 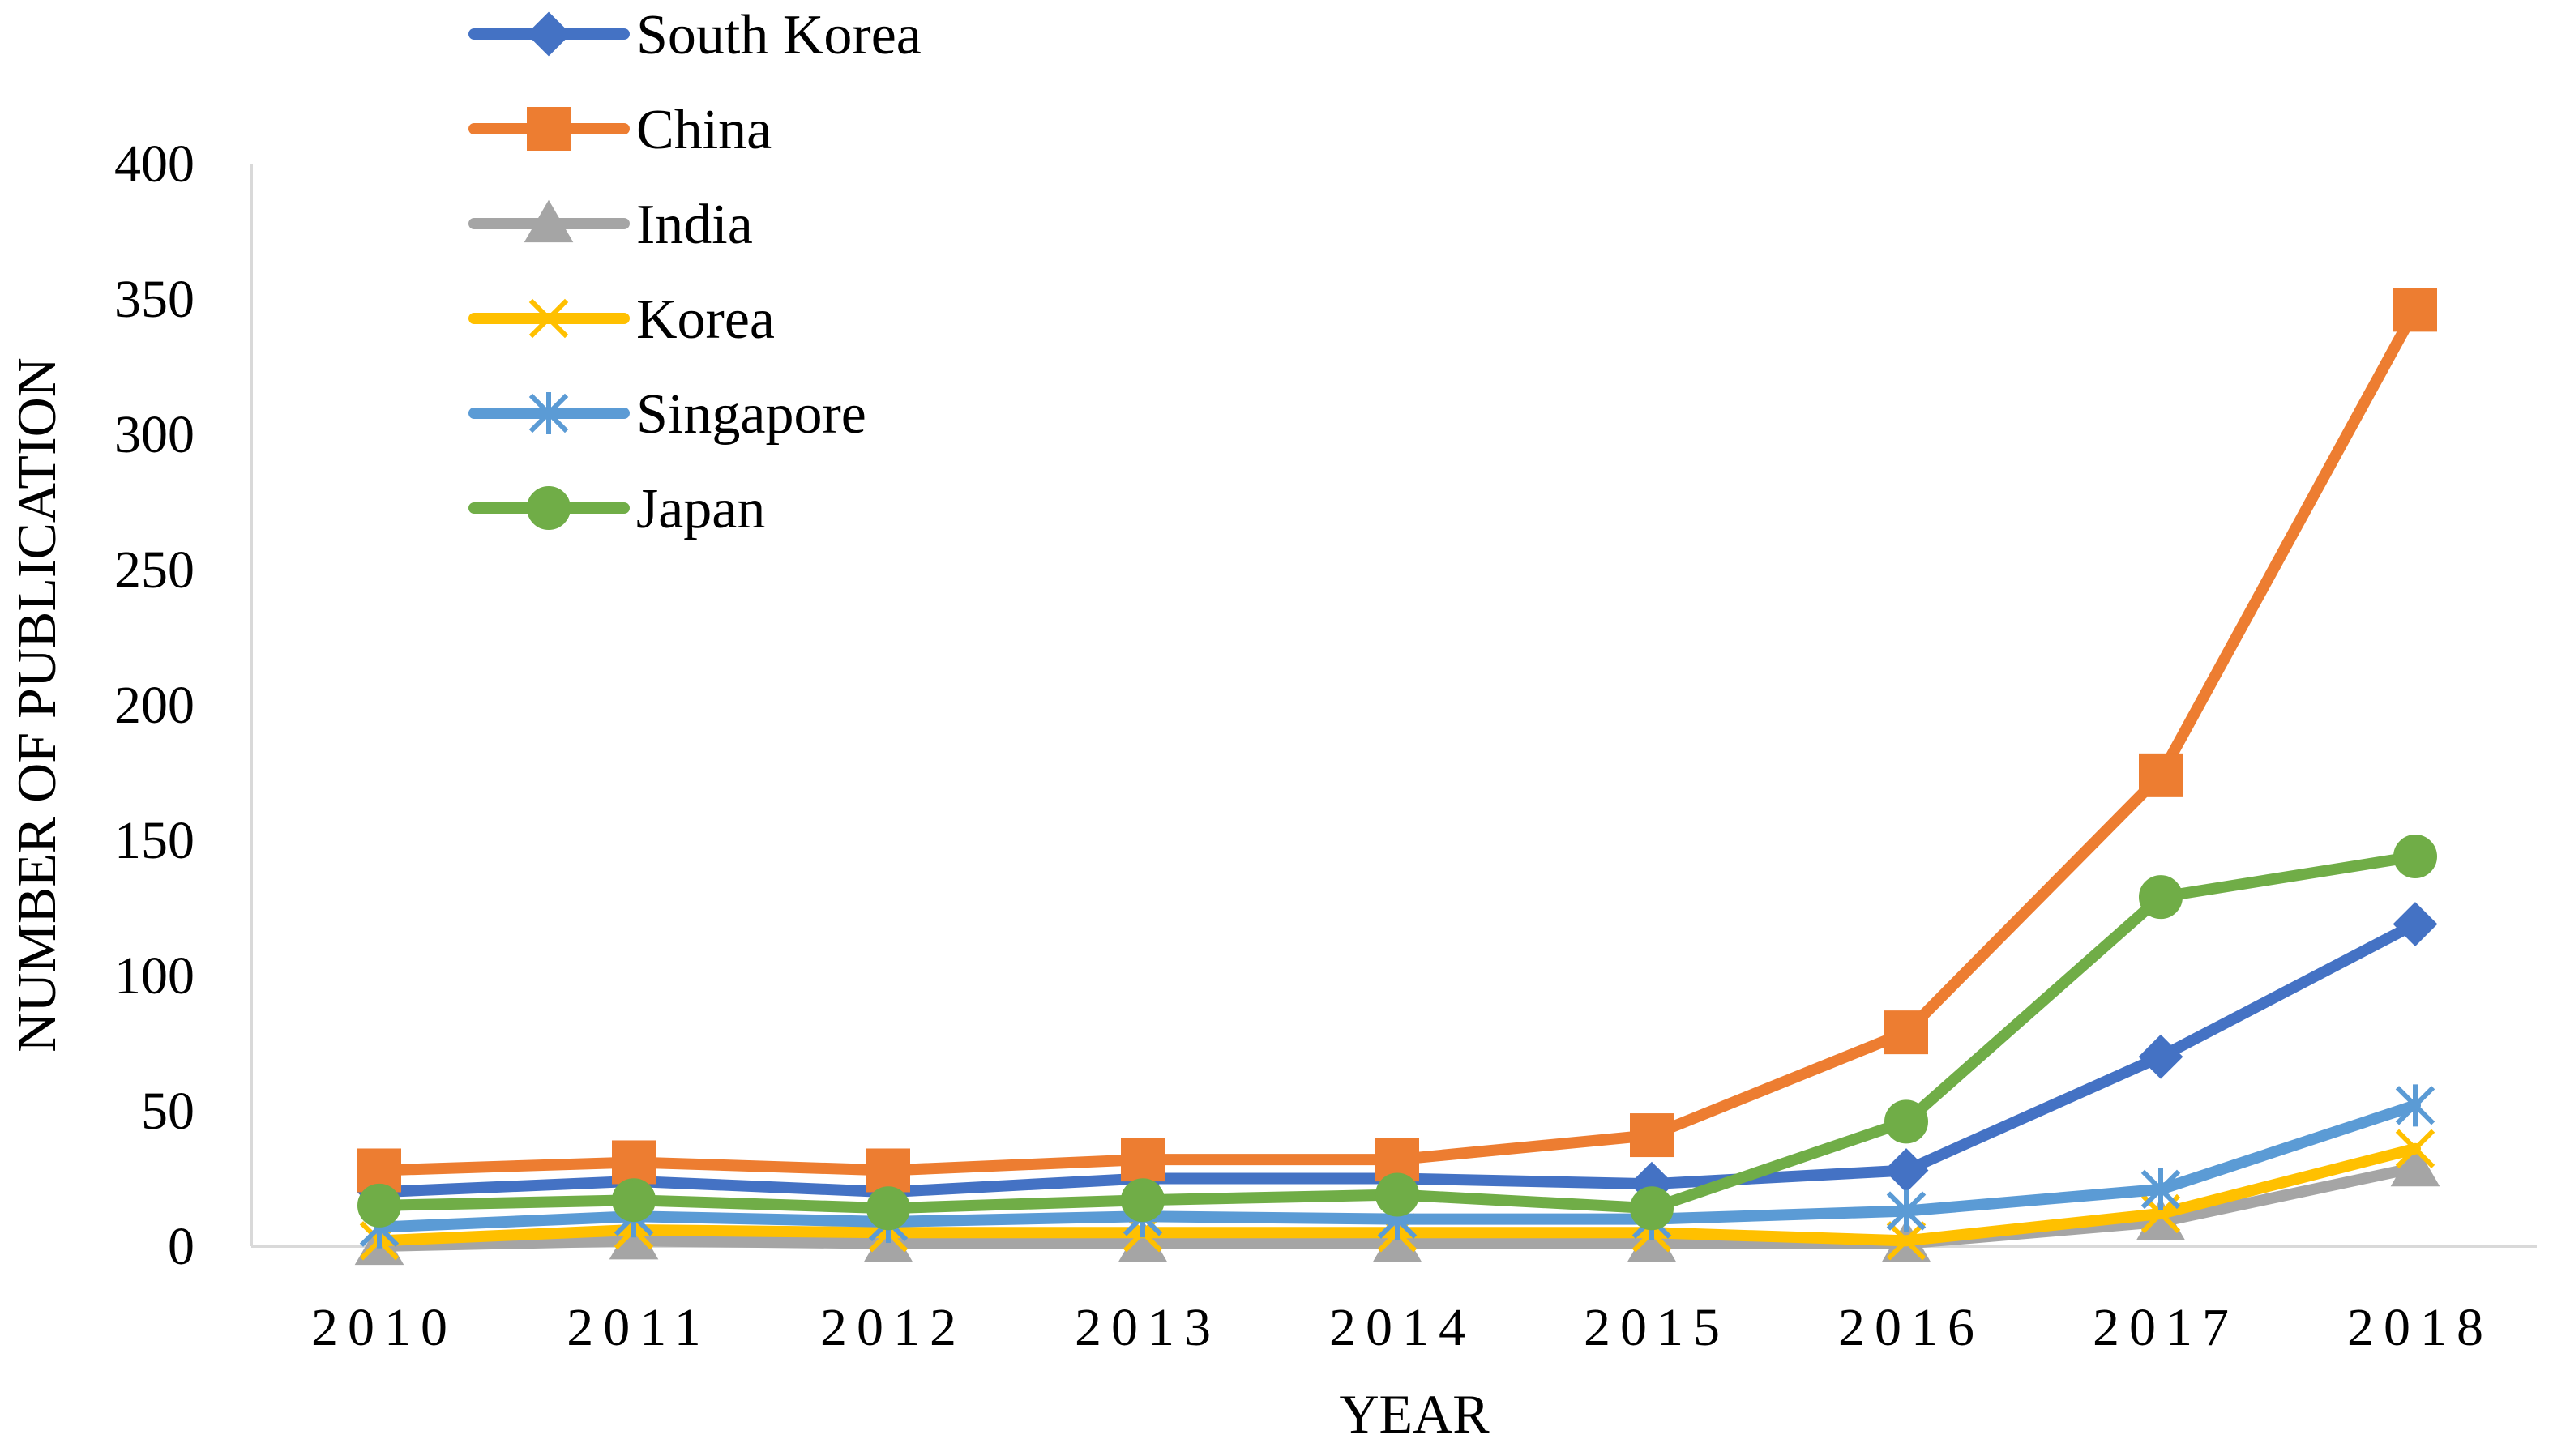 I want to click on y-tick-label: 350, so click(x=154, y=299).